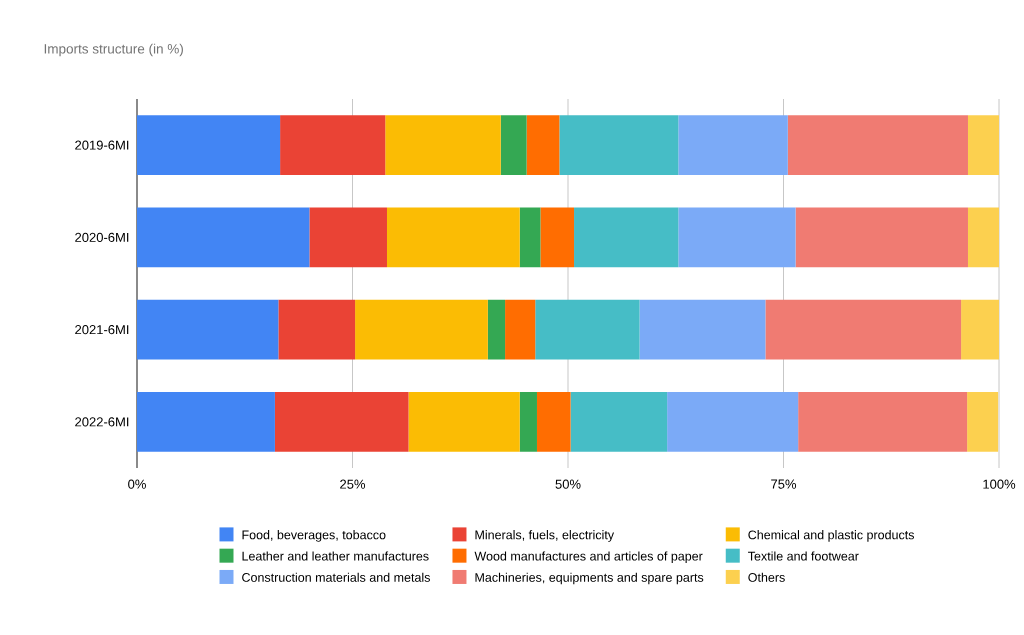  I want to click on legend-label: Machineries, equipments and spare parts, so click(589, 578).